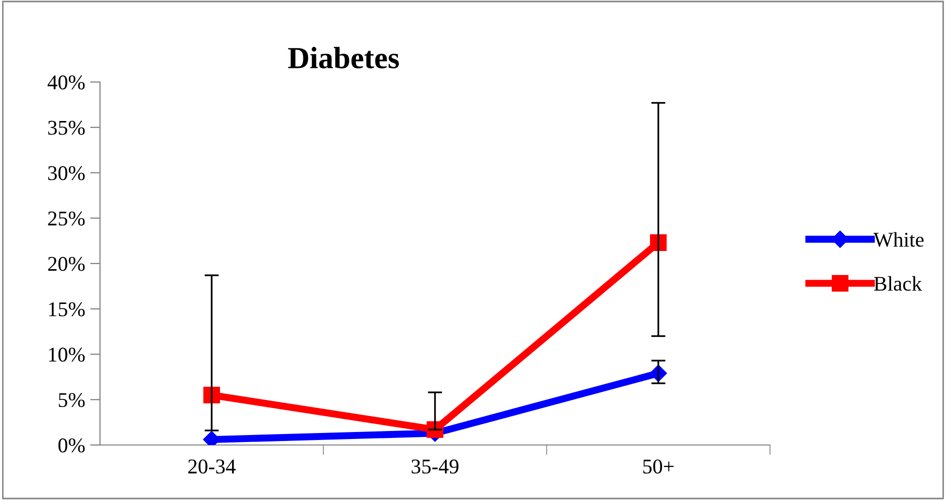 The height and width of the screenshot is (500, 946). I want to click on y-tick-label: 40%, so click(66, 82).